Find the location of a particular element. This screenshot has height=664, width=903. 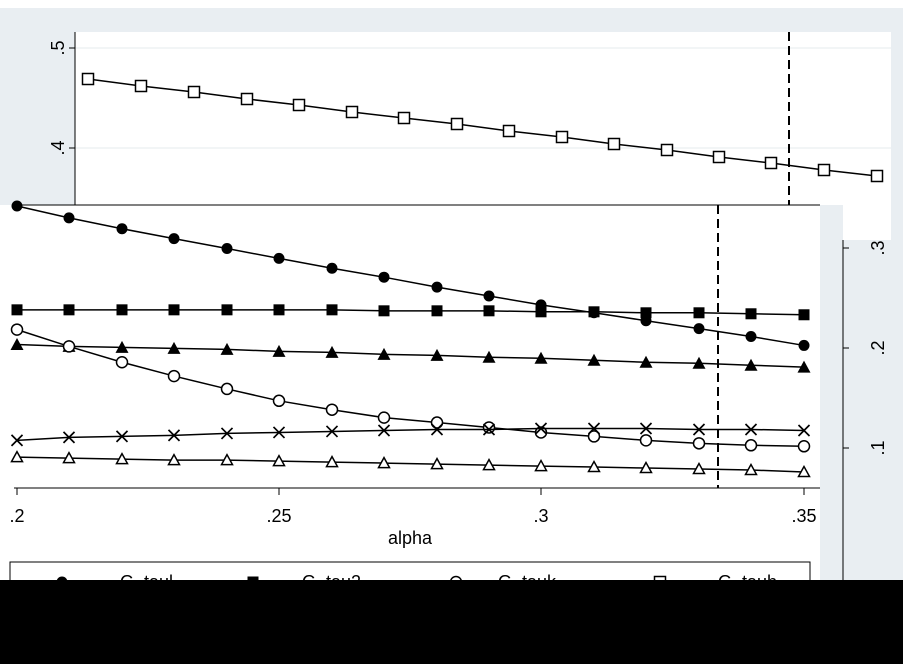

series-square-filled is located at coordinates (410, 312).